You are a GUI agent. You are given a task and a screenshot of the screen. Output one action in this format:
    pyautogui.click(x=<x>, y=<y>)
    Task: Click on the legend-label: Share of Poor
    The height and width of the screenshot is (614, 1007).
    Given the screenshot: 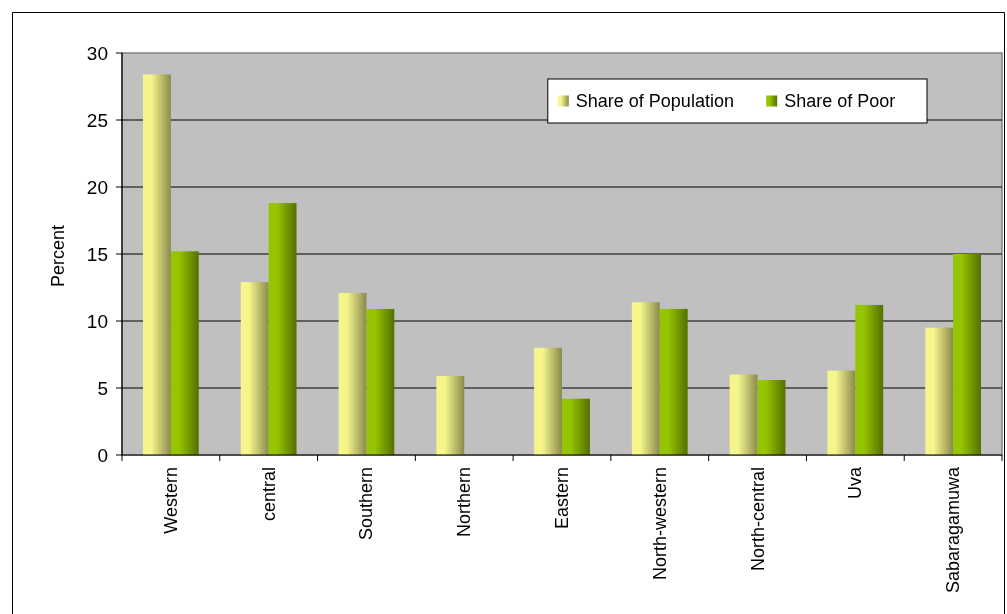 What is the action you would take?
    pyautogui.click(x=840, y=101)
    